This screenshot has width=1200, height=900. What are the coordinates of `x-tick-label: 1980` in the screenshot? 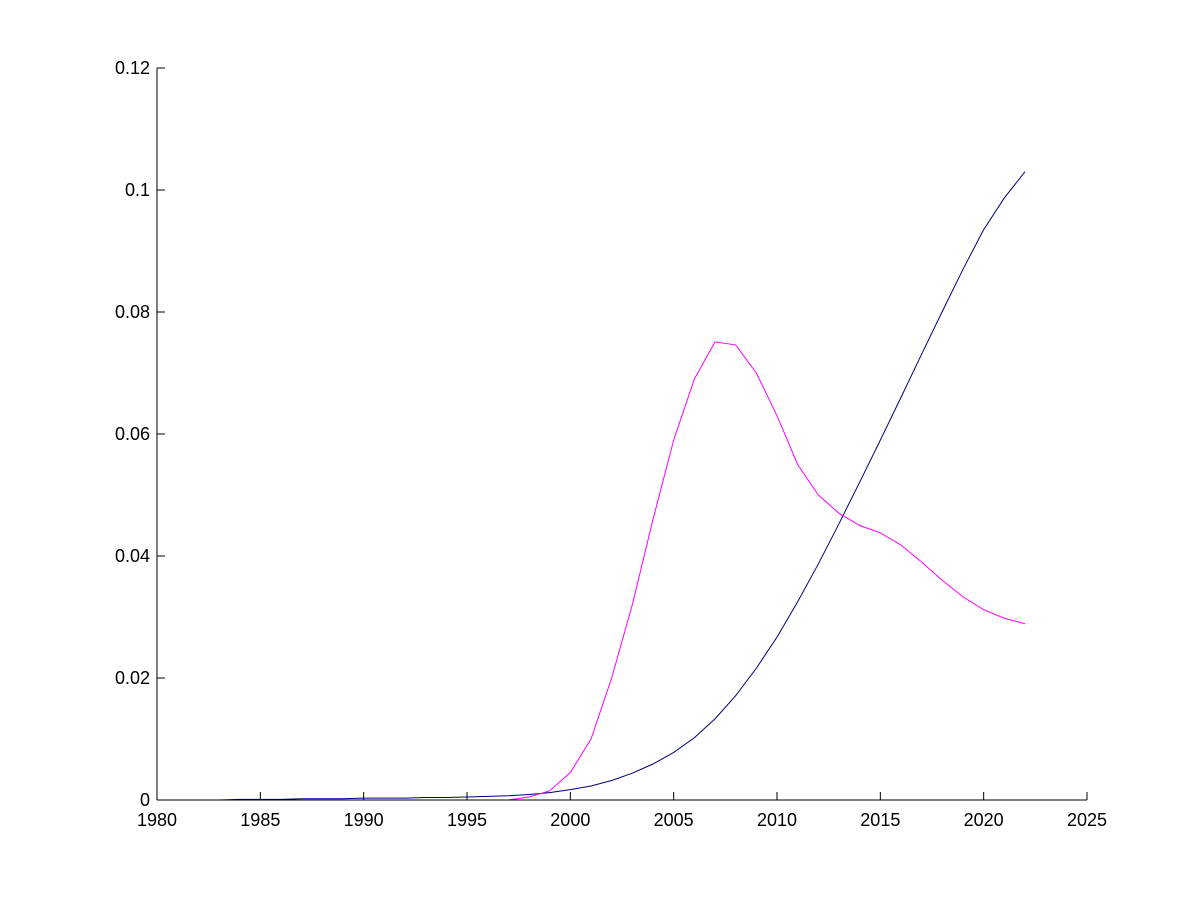 It's located at (157, 820).